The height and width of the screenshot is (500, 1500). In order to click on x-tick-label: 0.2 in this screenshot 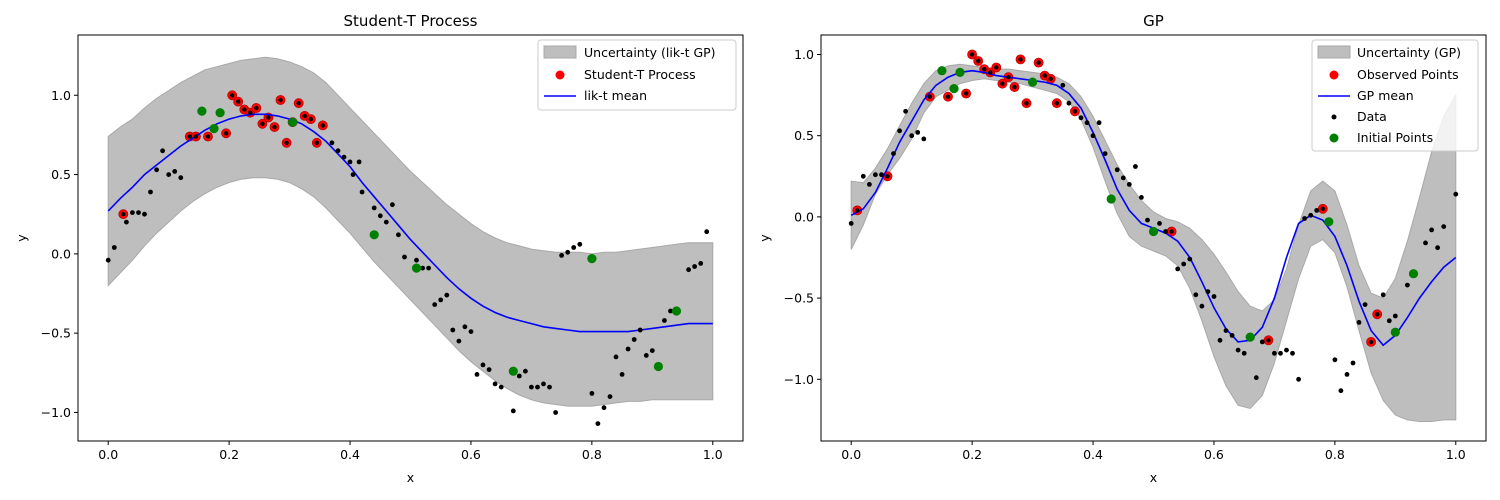, I will do `click(229, 454)`.